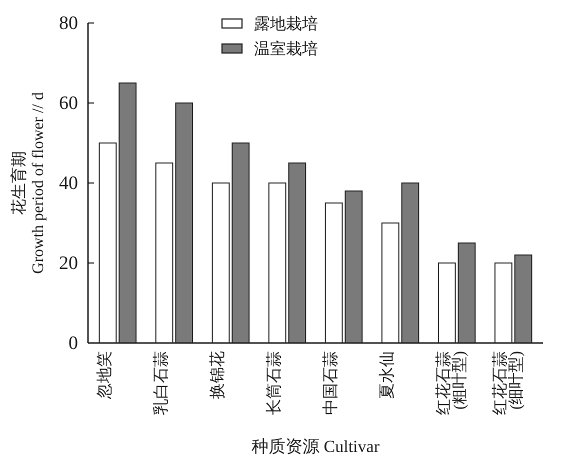 This screenshot has width=577, height=462. What do you see at coordinates (286, 49) in the screenshot?
I see `legend-label: 温室栽培` at bounding box center [286, 49].